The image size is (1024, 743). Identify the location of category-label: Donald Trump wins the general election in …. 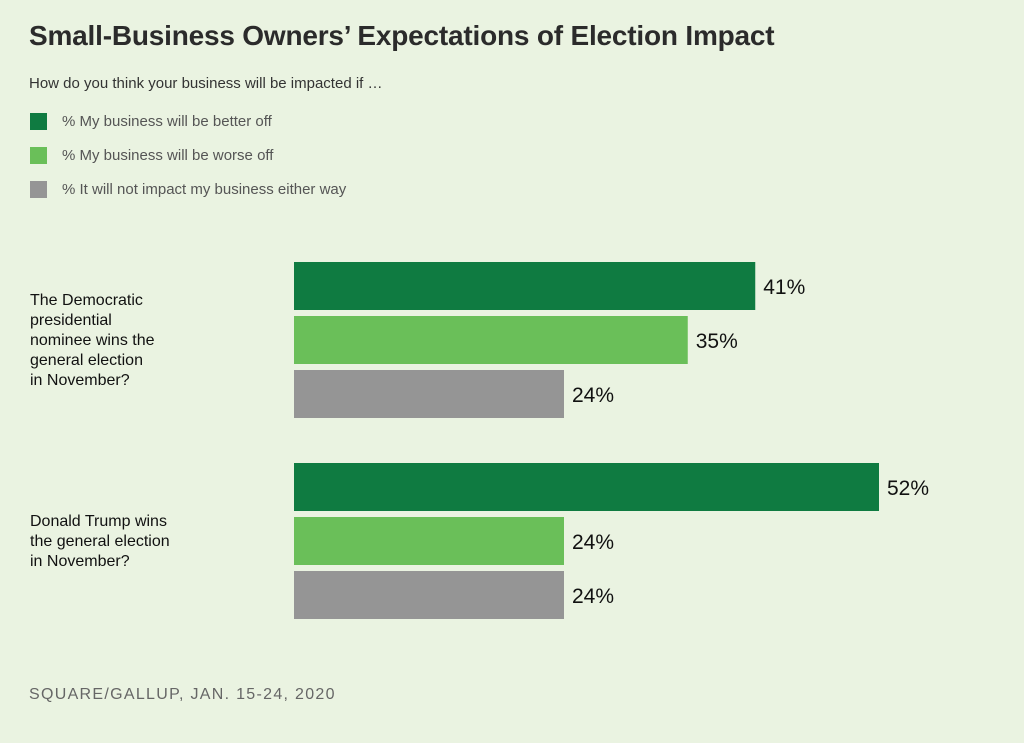
(100, 541).